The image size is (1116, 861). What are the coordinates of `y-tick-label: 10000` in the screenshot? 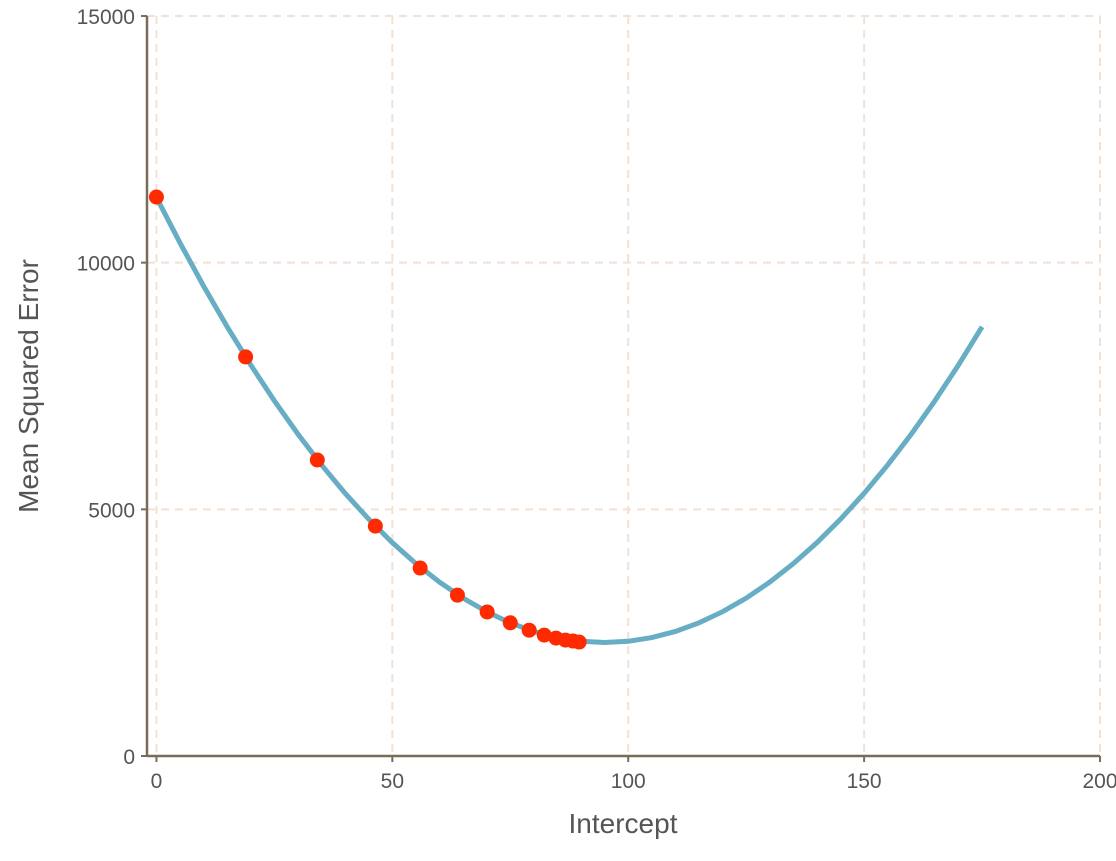 It's located at (106, 264).